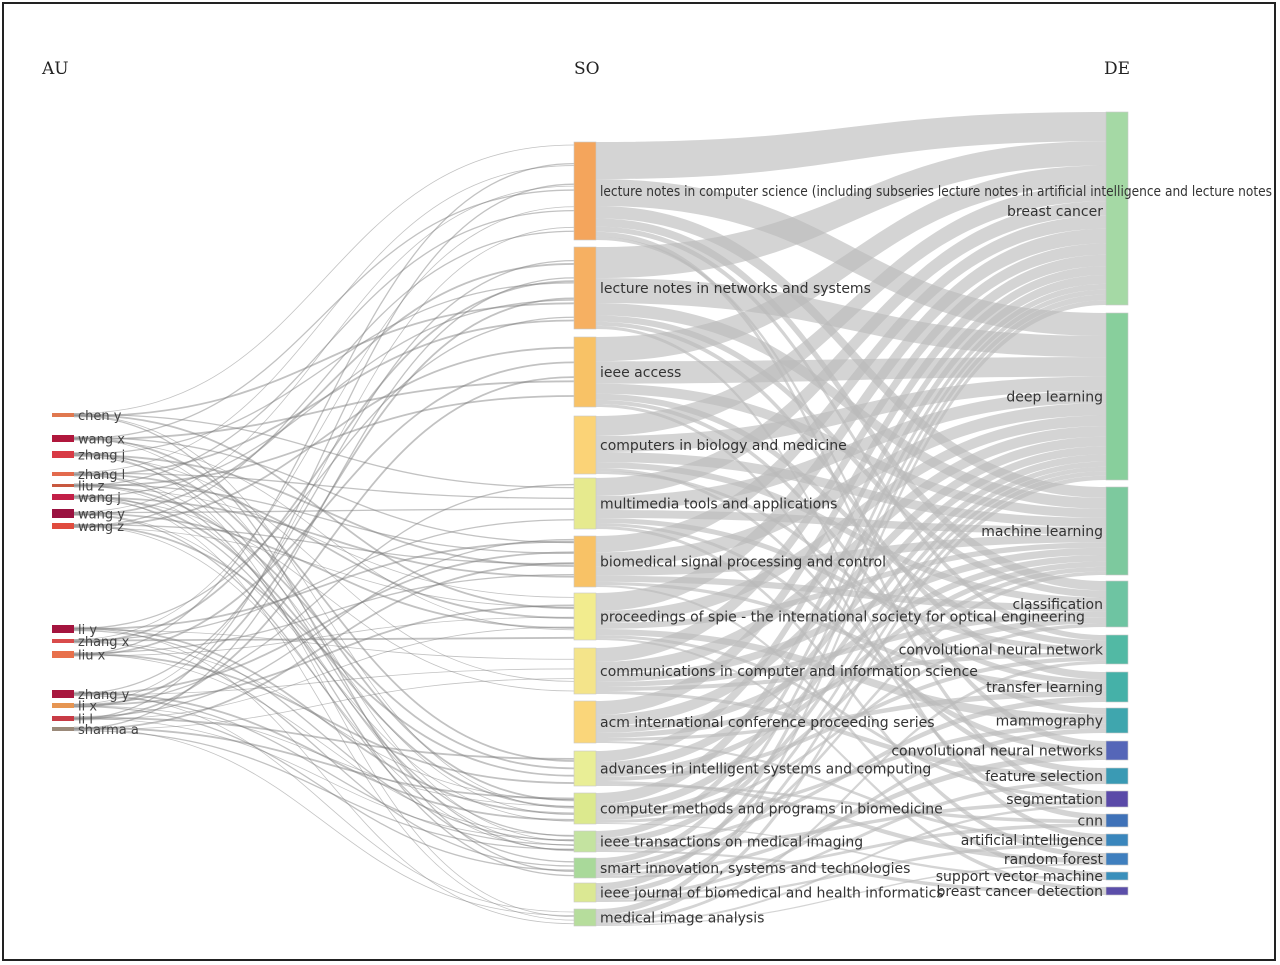 The height and width of the screenshot is (965, 1280). What do you see at coordinates (1044, 777) in the screenshot?
I see `de-node-label: feature selection` at bounding box center [1044, 777].